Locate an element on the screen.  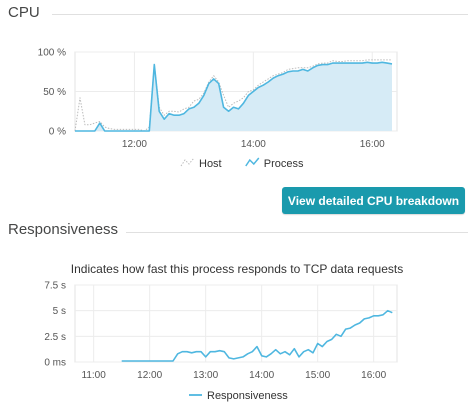
view-cpu-breakdown-button: View detailed CPU breakdown is located at coordinates (373, 200).